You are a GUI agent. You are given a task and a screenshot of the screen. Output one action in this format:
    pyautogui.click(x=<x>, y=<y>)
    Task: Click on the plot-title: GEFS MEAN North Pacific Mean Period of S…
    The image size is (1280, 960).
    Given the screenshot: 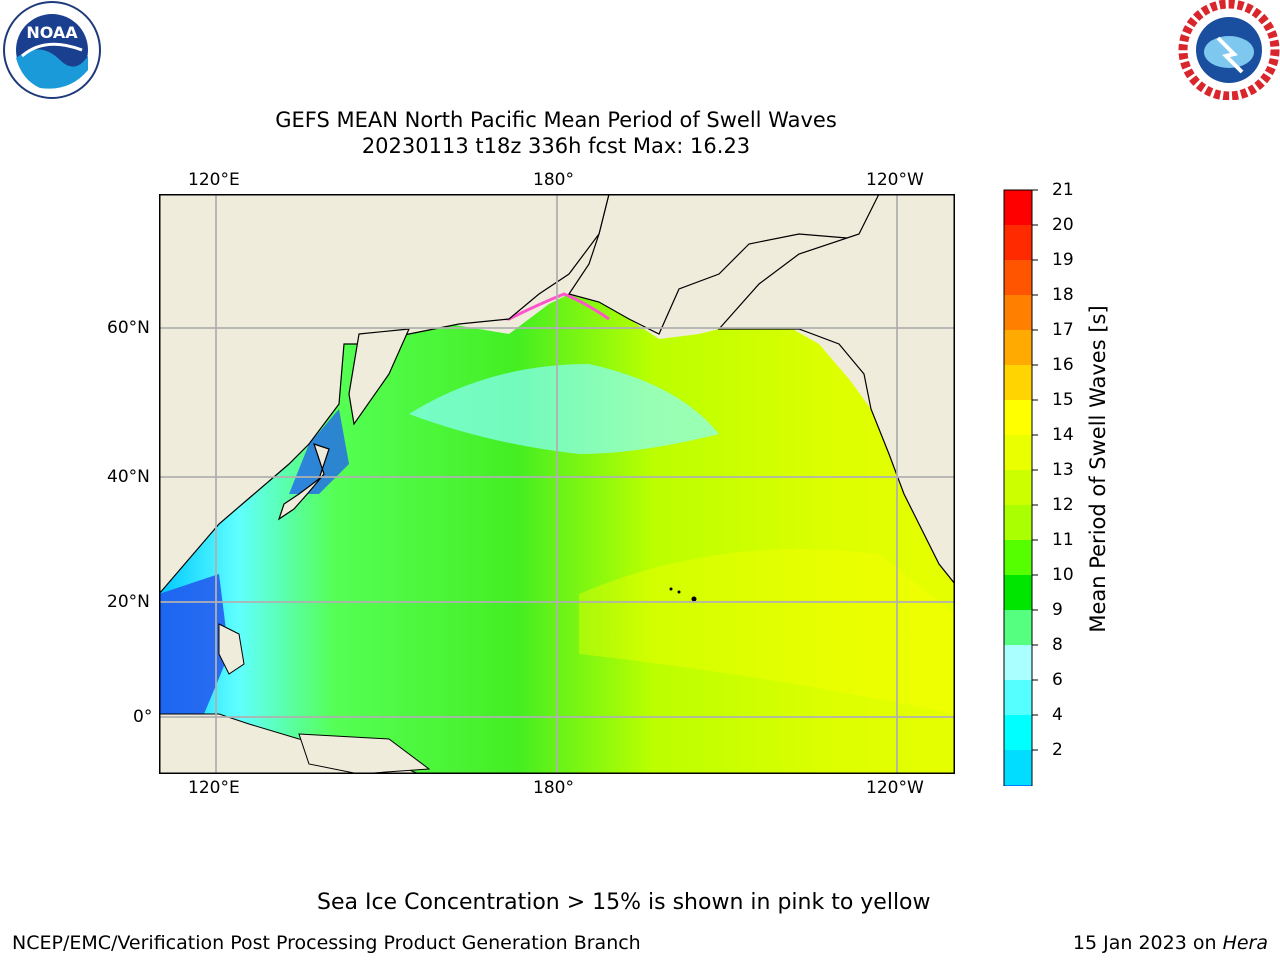 What is the action you would take?
    pyautogui.click(x=556, y=120)
    